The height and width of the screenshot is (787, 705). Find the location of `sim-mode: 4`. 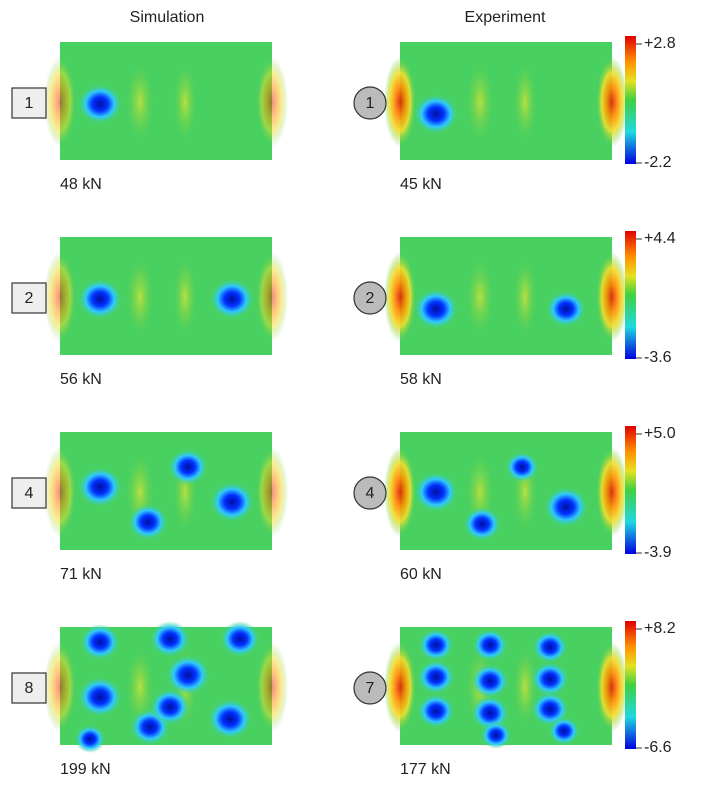

sim-mode: 4 is located at coordinates (29, 493).